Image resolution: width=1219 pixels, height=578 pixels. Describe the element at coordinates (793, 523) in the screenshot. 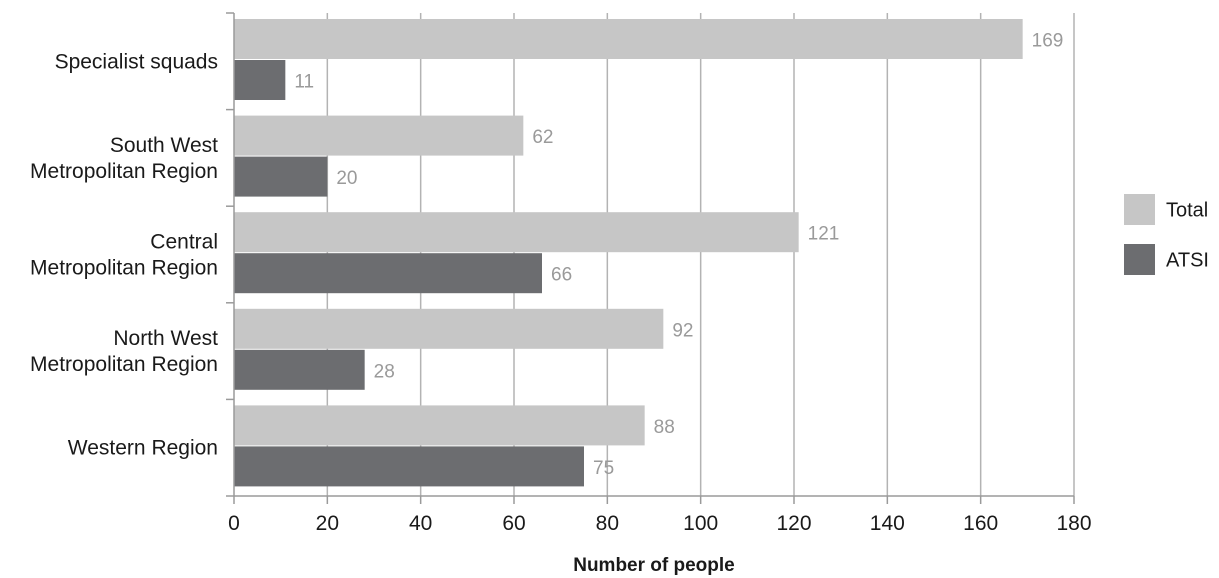

I see `x-tick-label: 120` at that location.